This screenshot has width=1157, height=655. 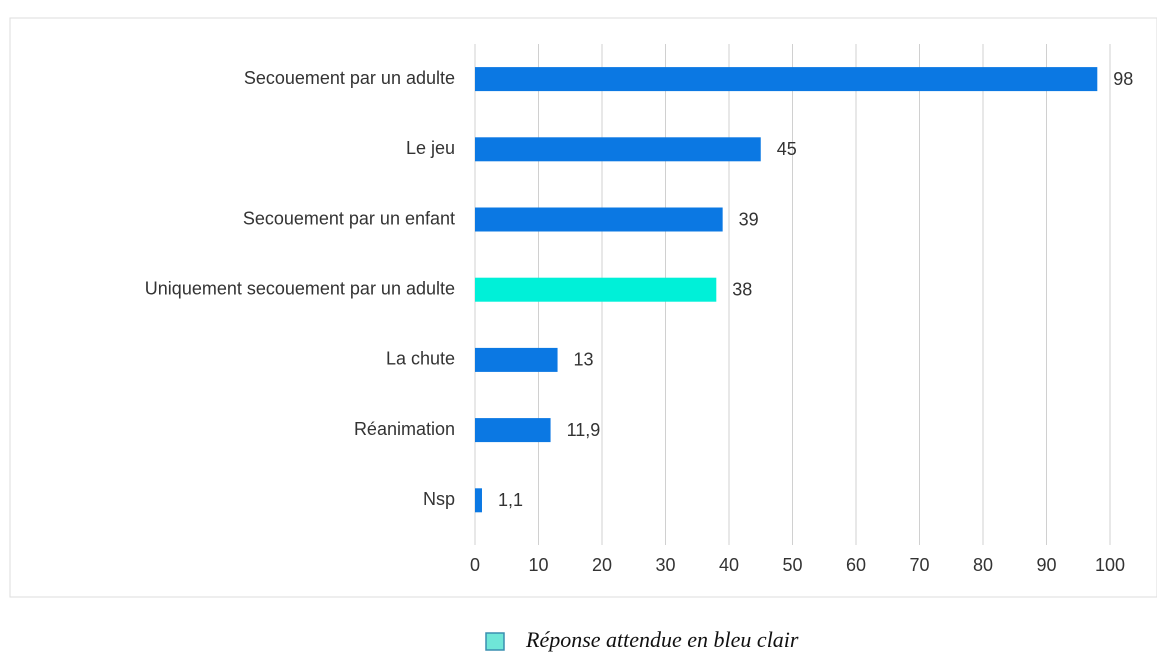 What do you see at coordinates (665, 565) in the screenshot?
I see `x-tick-label: 30` at bounding box center [665, 565].